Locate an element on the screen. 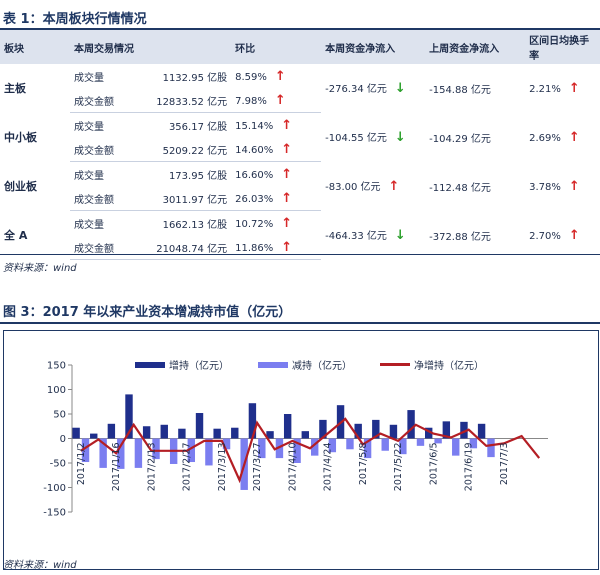 Image resolution: width=600 pixels, height=575 pixels. net-inflow-value: -83.00 亿元 is located at coordinates (353, 187).